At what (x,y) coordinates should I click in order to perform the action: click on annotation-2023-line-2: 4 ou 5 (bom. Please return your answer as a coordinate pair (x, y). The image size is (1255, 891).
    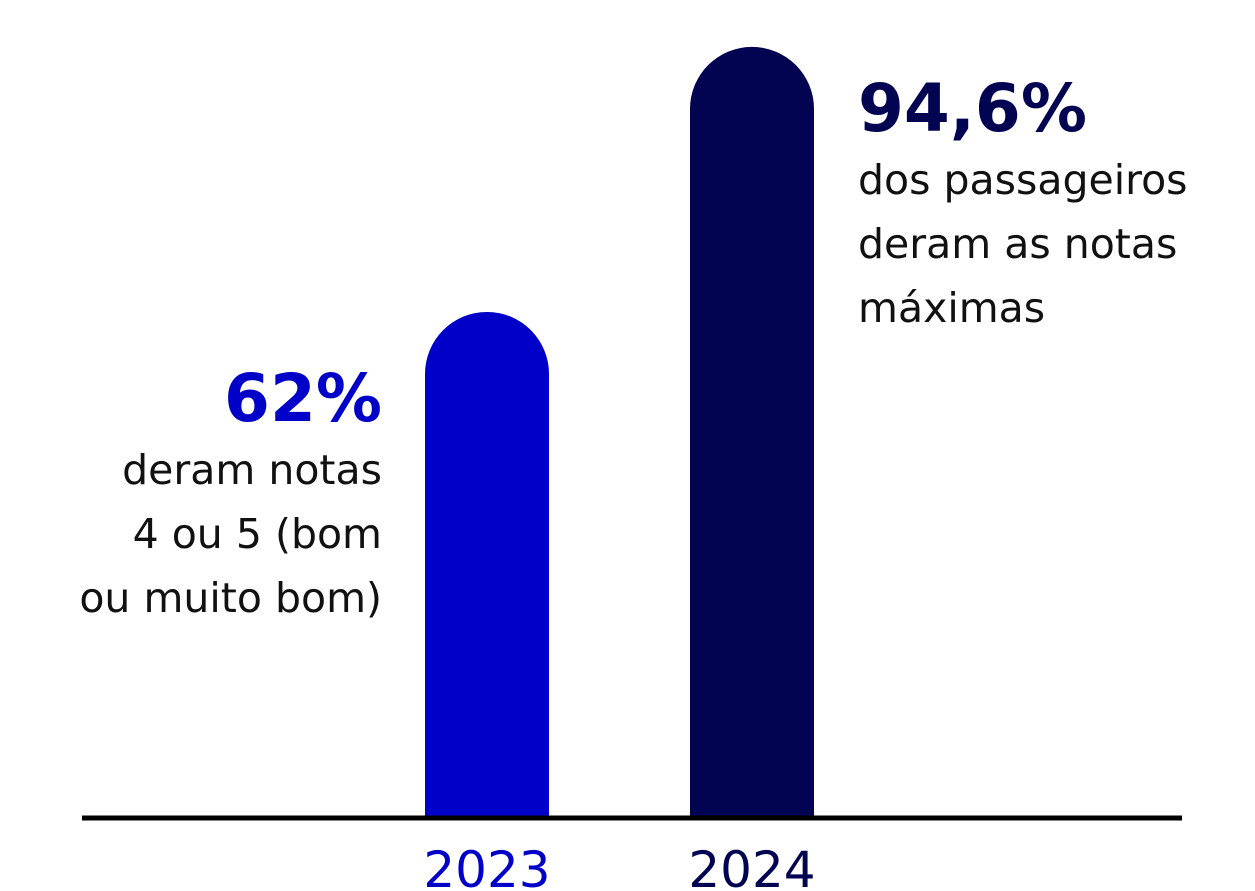
    Looking at the image, I should click on (257, 534).